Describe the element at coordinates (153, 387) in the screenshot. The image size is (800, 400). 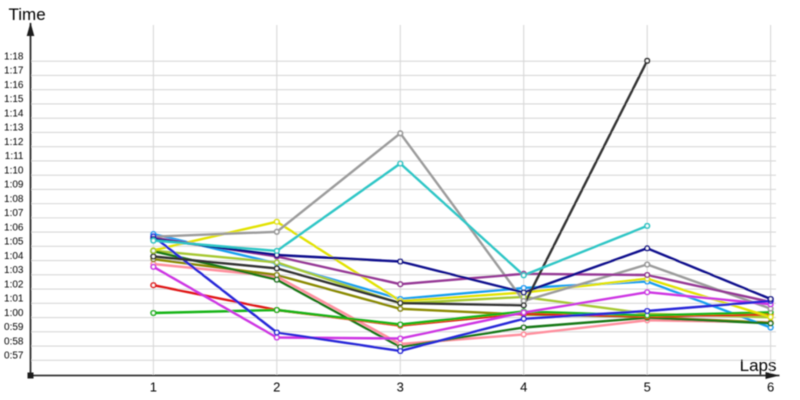
I see `svg-text: 1` at that location.